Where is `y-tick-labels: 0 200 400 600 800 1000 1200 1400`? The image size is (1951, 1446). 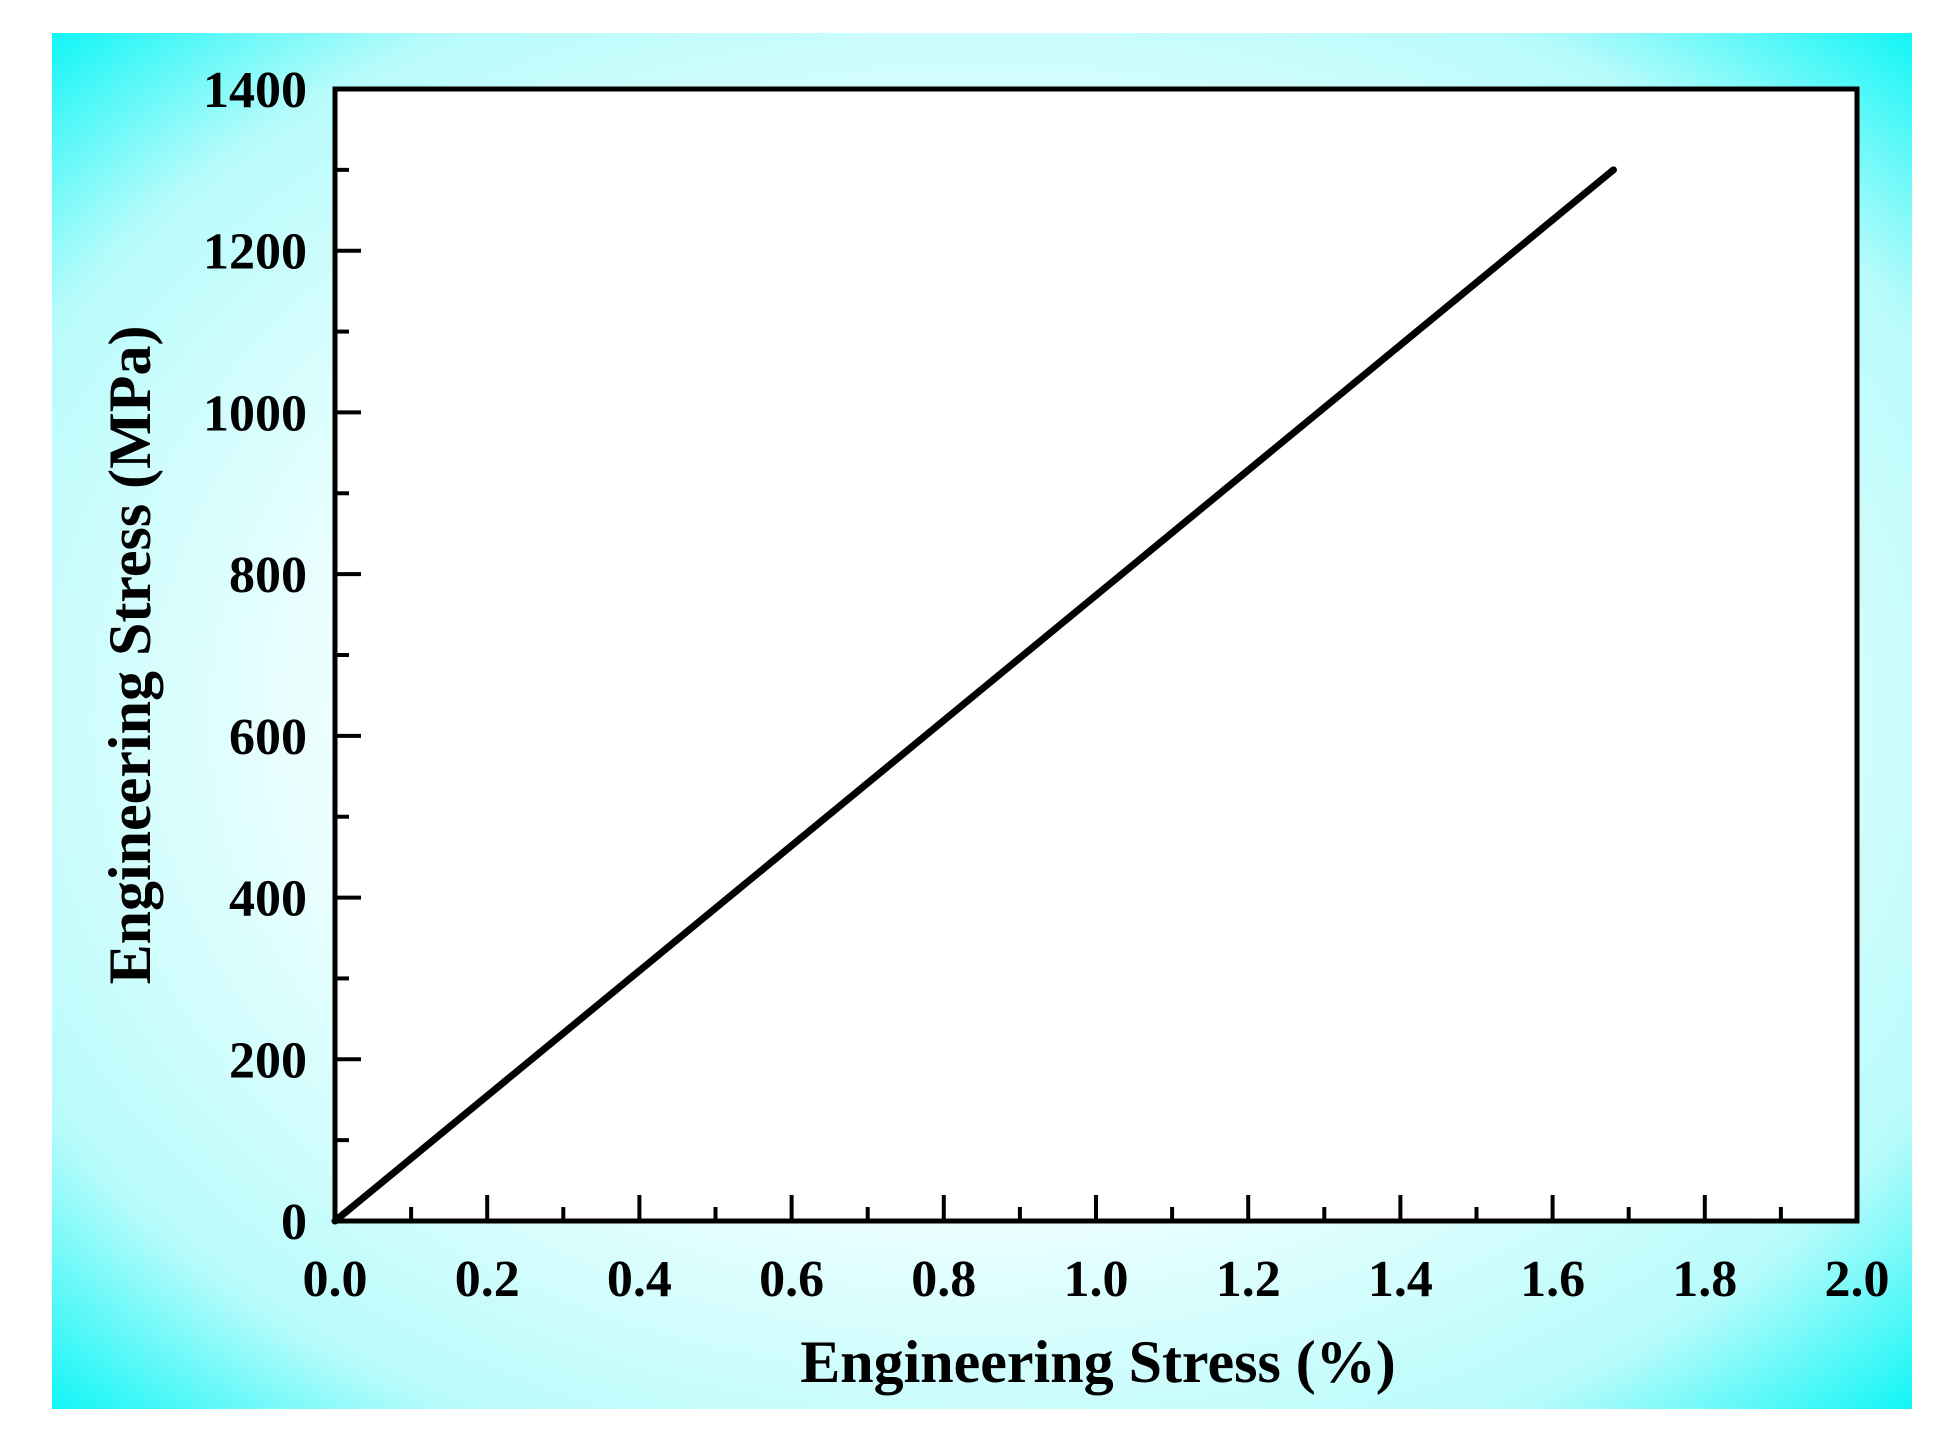
y-tick-labels: 0 200 400 600 800 1000 1200 1400 is located at coordinates (255, 656).